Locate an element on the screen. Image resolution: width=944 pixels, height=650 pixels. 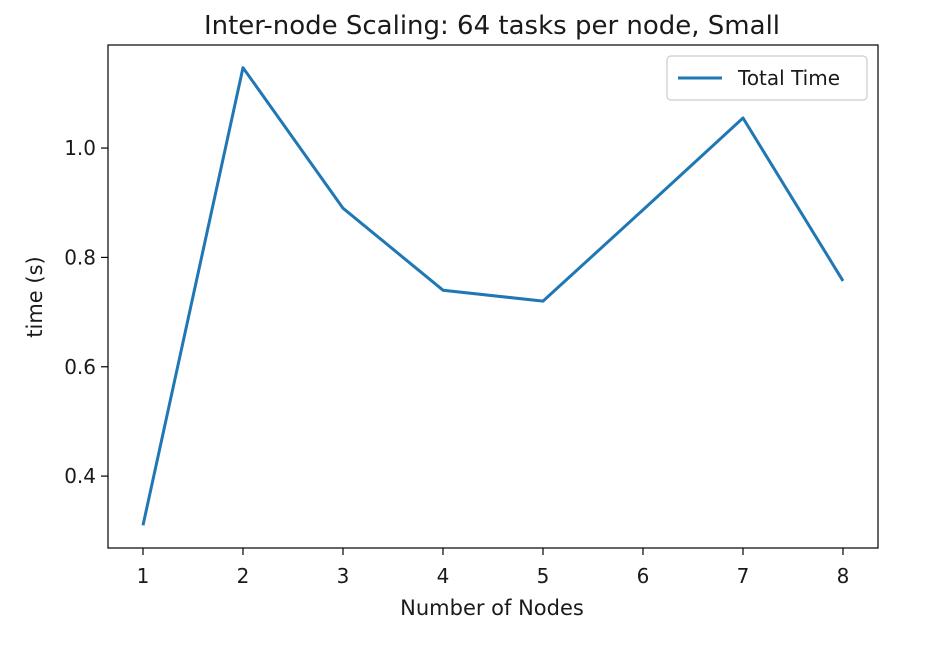
x-tick-label: 6 is located at coordinates (643, 576).